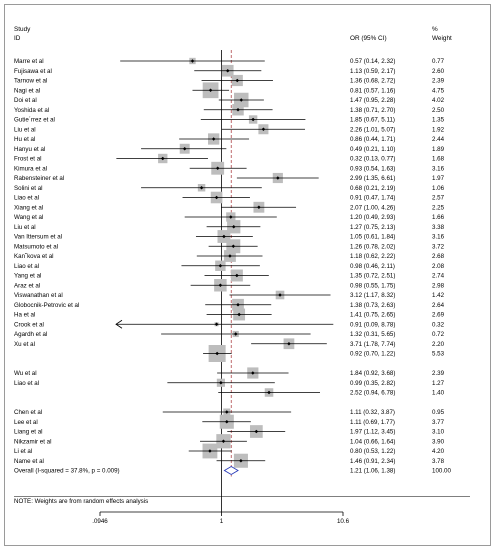 The image size is (495, 550). I want to click on study-row: Crook et al 0.91 (0.09, 8.78) 0.32, so click(229, 324).